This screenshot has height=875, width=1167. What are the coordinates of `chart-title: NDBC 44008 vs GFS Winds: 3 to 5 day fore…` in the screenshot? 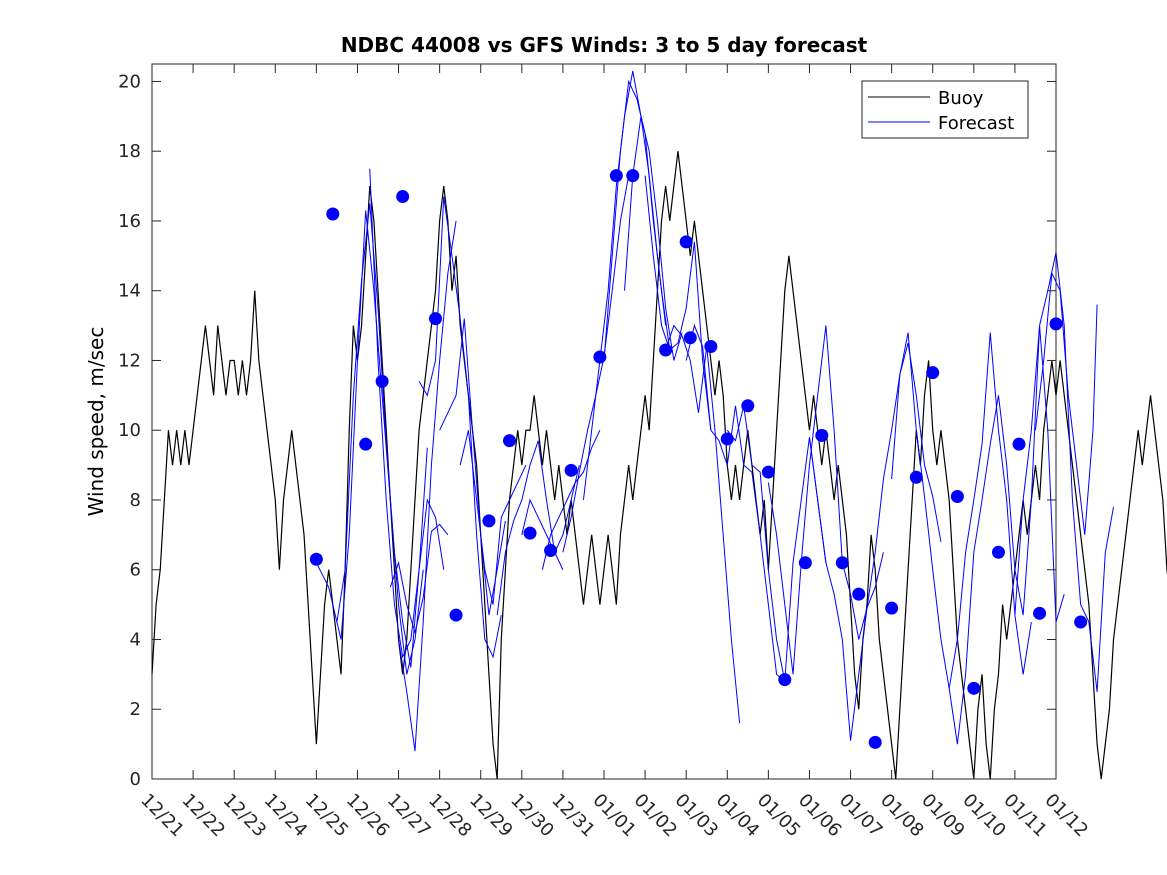 It's located at (604, 45).